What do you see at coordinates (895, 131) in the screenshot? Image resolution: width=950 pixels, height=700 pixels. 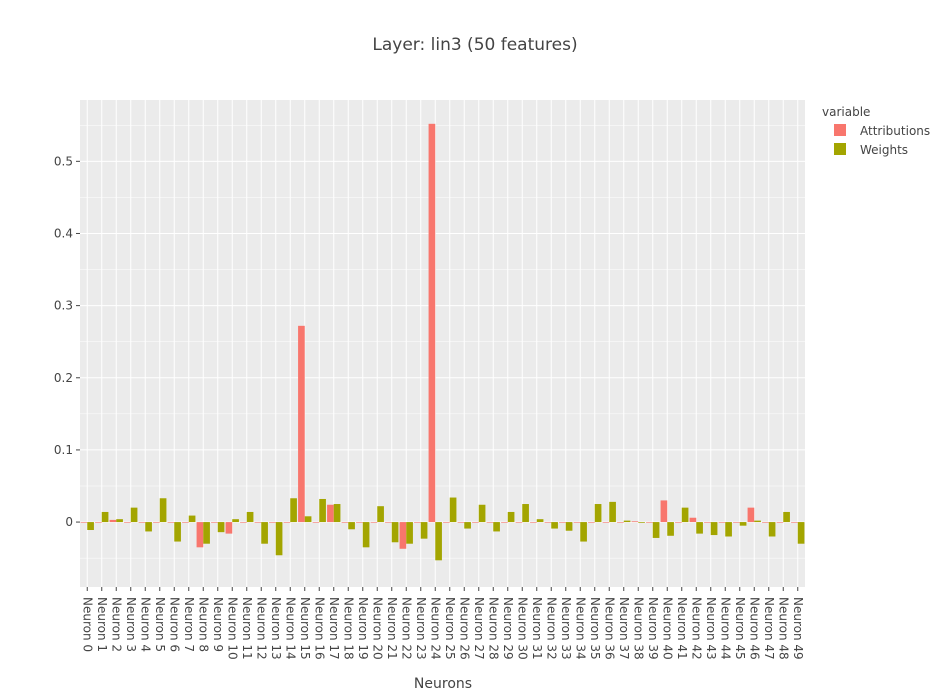 I see `legend-label-attributions: Attributions` at bounding box center [895, 131].